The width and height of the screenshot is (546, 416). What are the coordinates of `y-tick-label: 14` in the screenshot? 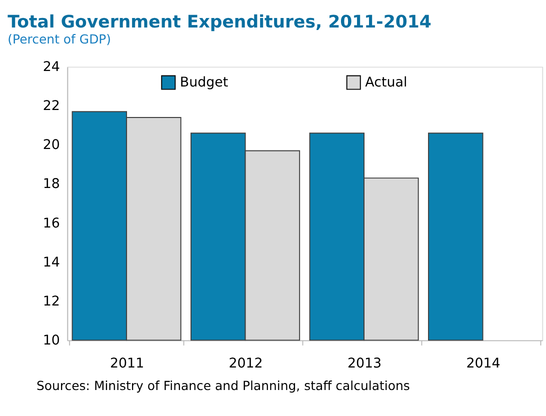 It's located at (51, 262).